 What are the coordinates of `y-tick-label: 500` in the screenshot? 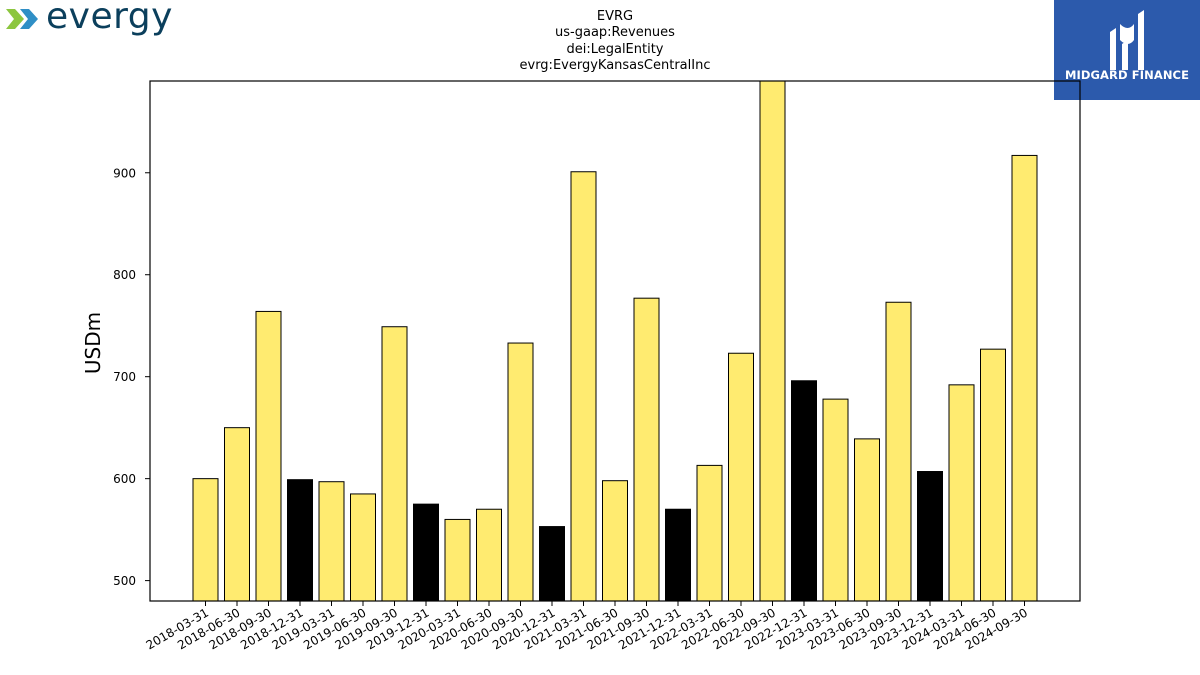 It's located at (124, 581).